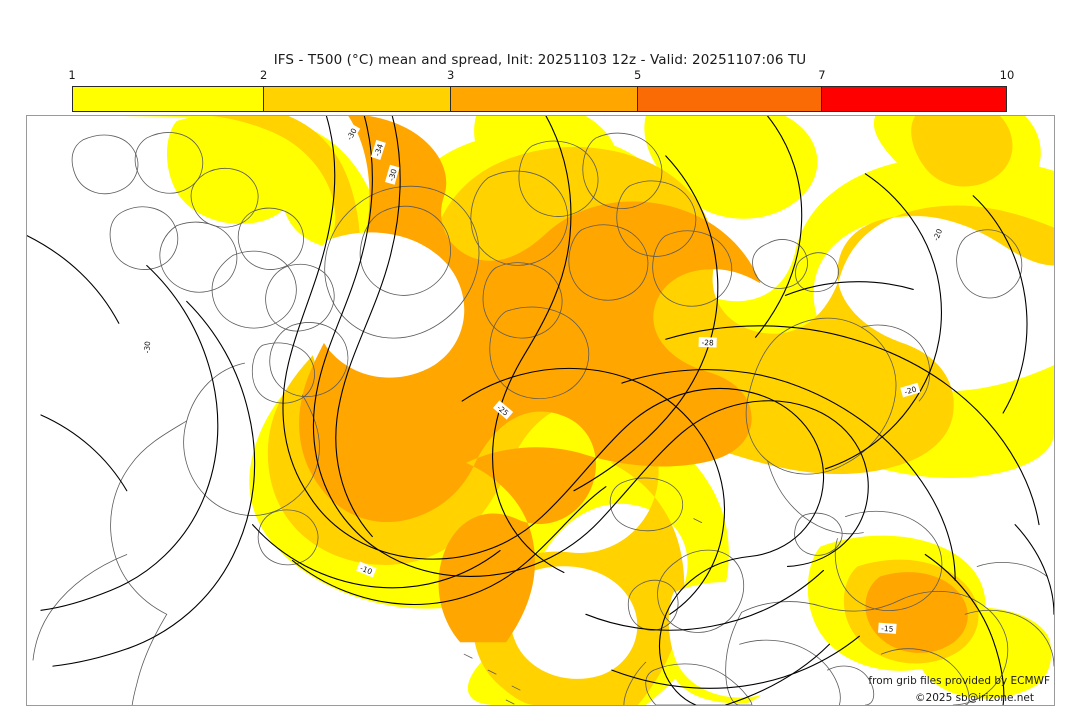 Image resolution: width=1080 pixels, height=718 pixels. What do you see at coordinates (638, 75) in the screenshot?
I see `colorbar-tick: 5` at bounding box center [638, 75].